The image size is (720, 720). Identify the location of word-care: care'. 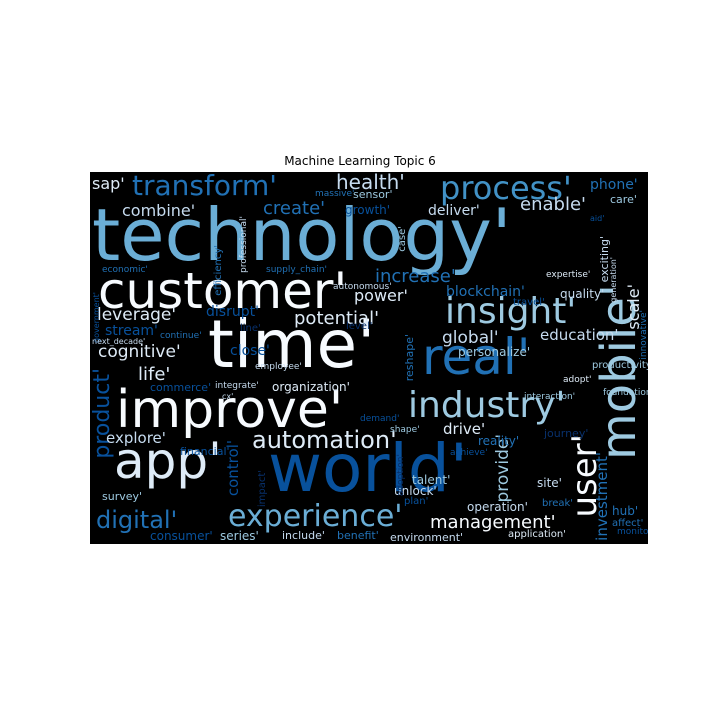
(623, 199).